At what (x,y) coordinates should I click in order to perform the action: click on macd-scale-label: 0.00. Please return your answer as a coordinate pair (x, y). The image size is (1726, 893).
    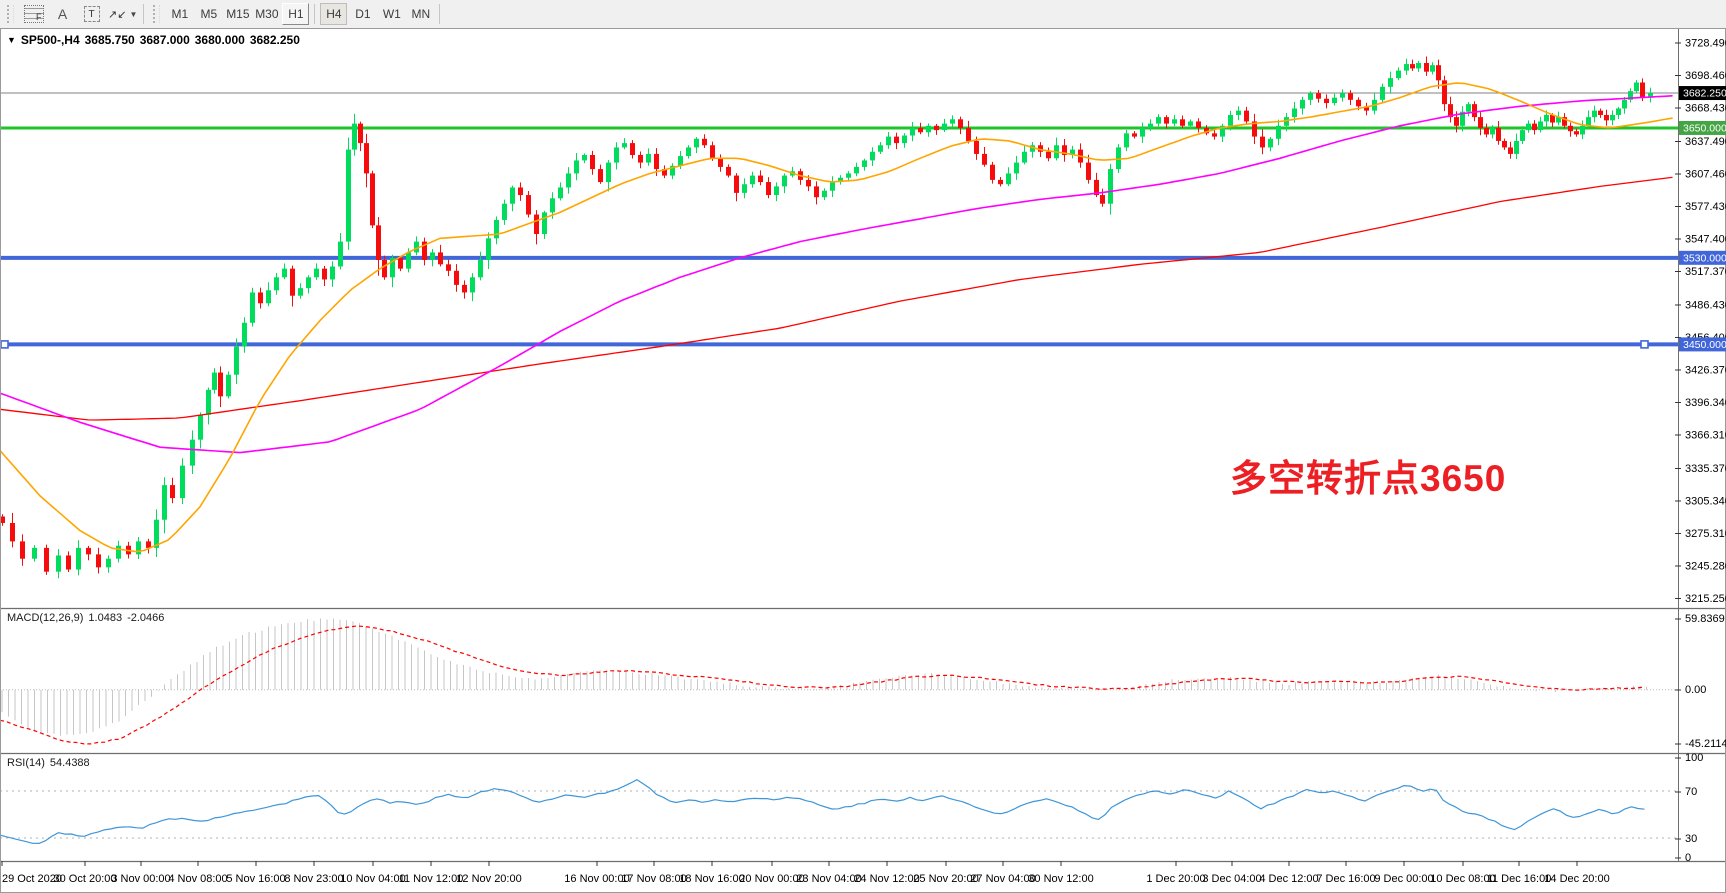
    Looking at the image, I should click on (1695, 690).